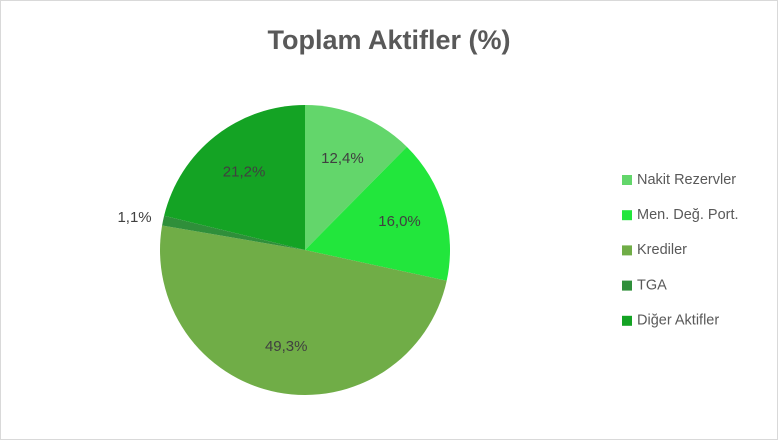  What do you see at coordinates (134, 217) in the screenshot?
I see `data-label: 1,1%` at bounding box center [134, 217].